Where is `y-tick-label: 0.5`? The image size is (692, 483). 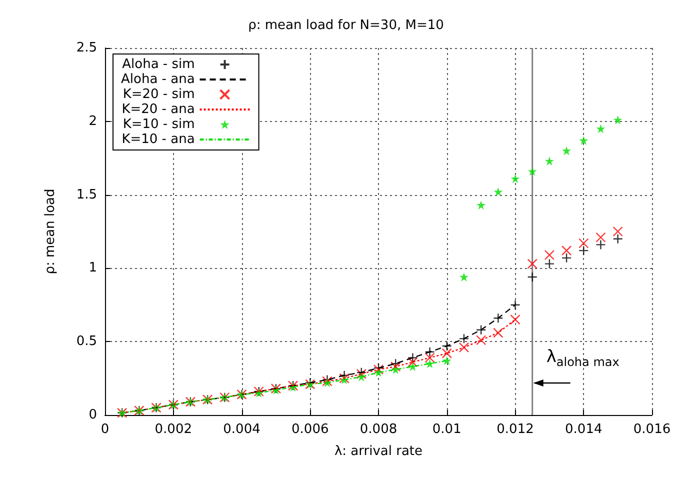
y-tick-label: 0.5 is located at coordinates (86, 342).